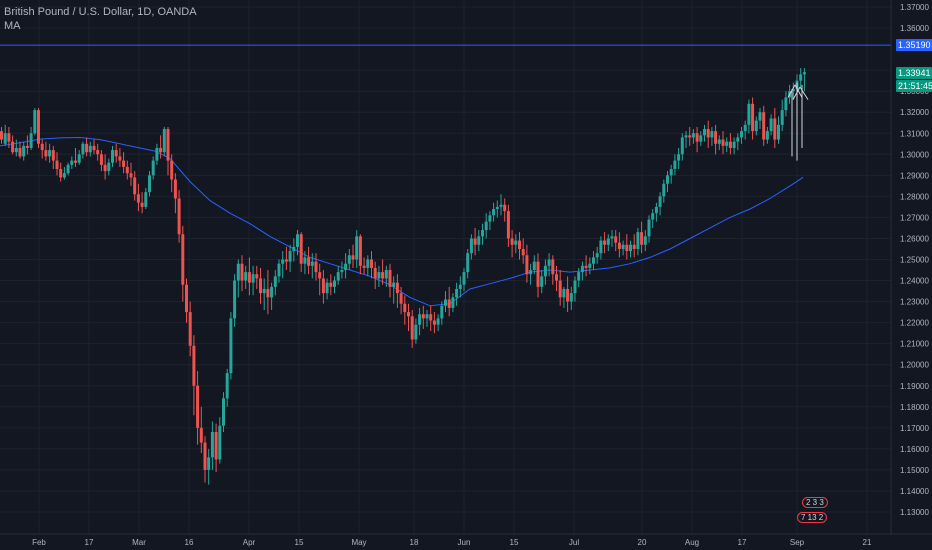 The height and width of the screenshot is (550, 932). What do you see at coordinates (914, 407) in the screenshot?
I see `price-tick-label: 1.18000` at bounding box center [914, 407].